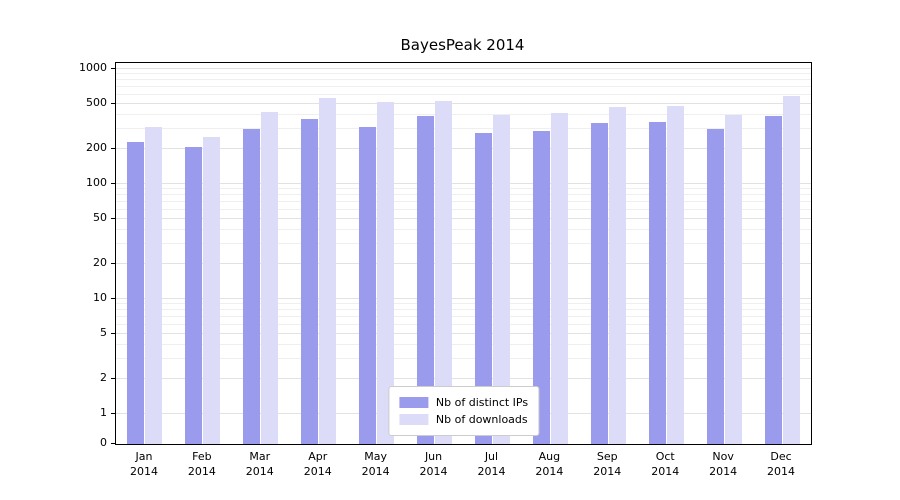  I want to click on legend: Nb of distinct IPs Nb of downloads, so click(463, 411).